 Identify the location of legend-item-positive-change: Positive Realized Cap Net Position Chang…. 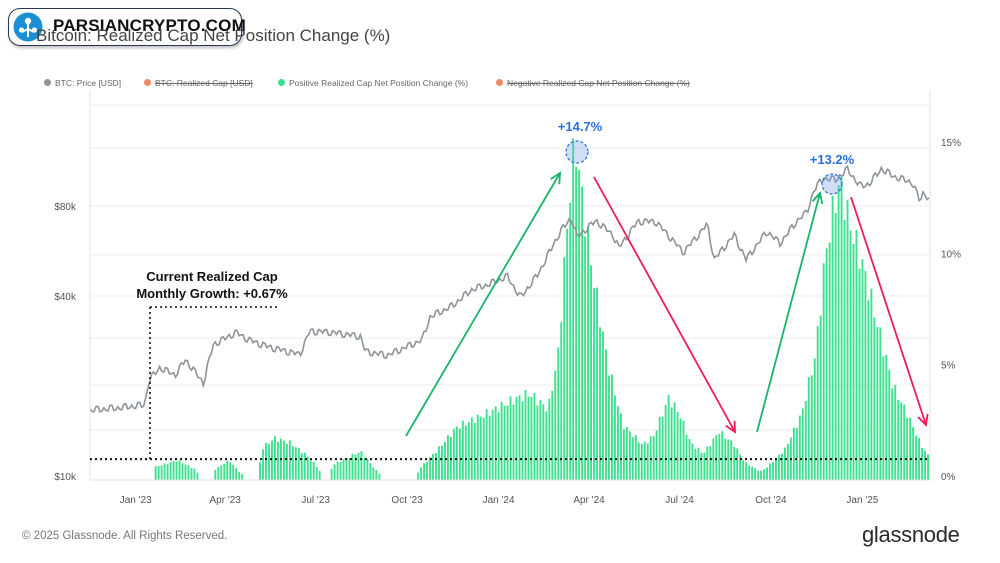
(373, 83).